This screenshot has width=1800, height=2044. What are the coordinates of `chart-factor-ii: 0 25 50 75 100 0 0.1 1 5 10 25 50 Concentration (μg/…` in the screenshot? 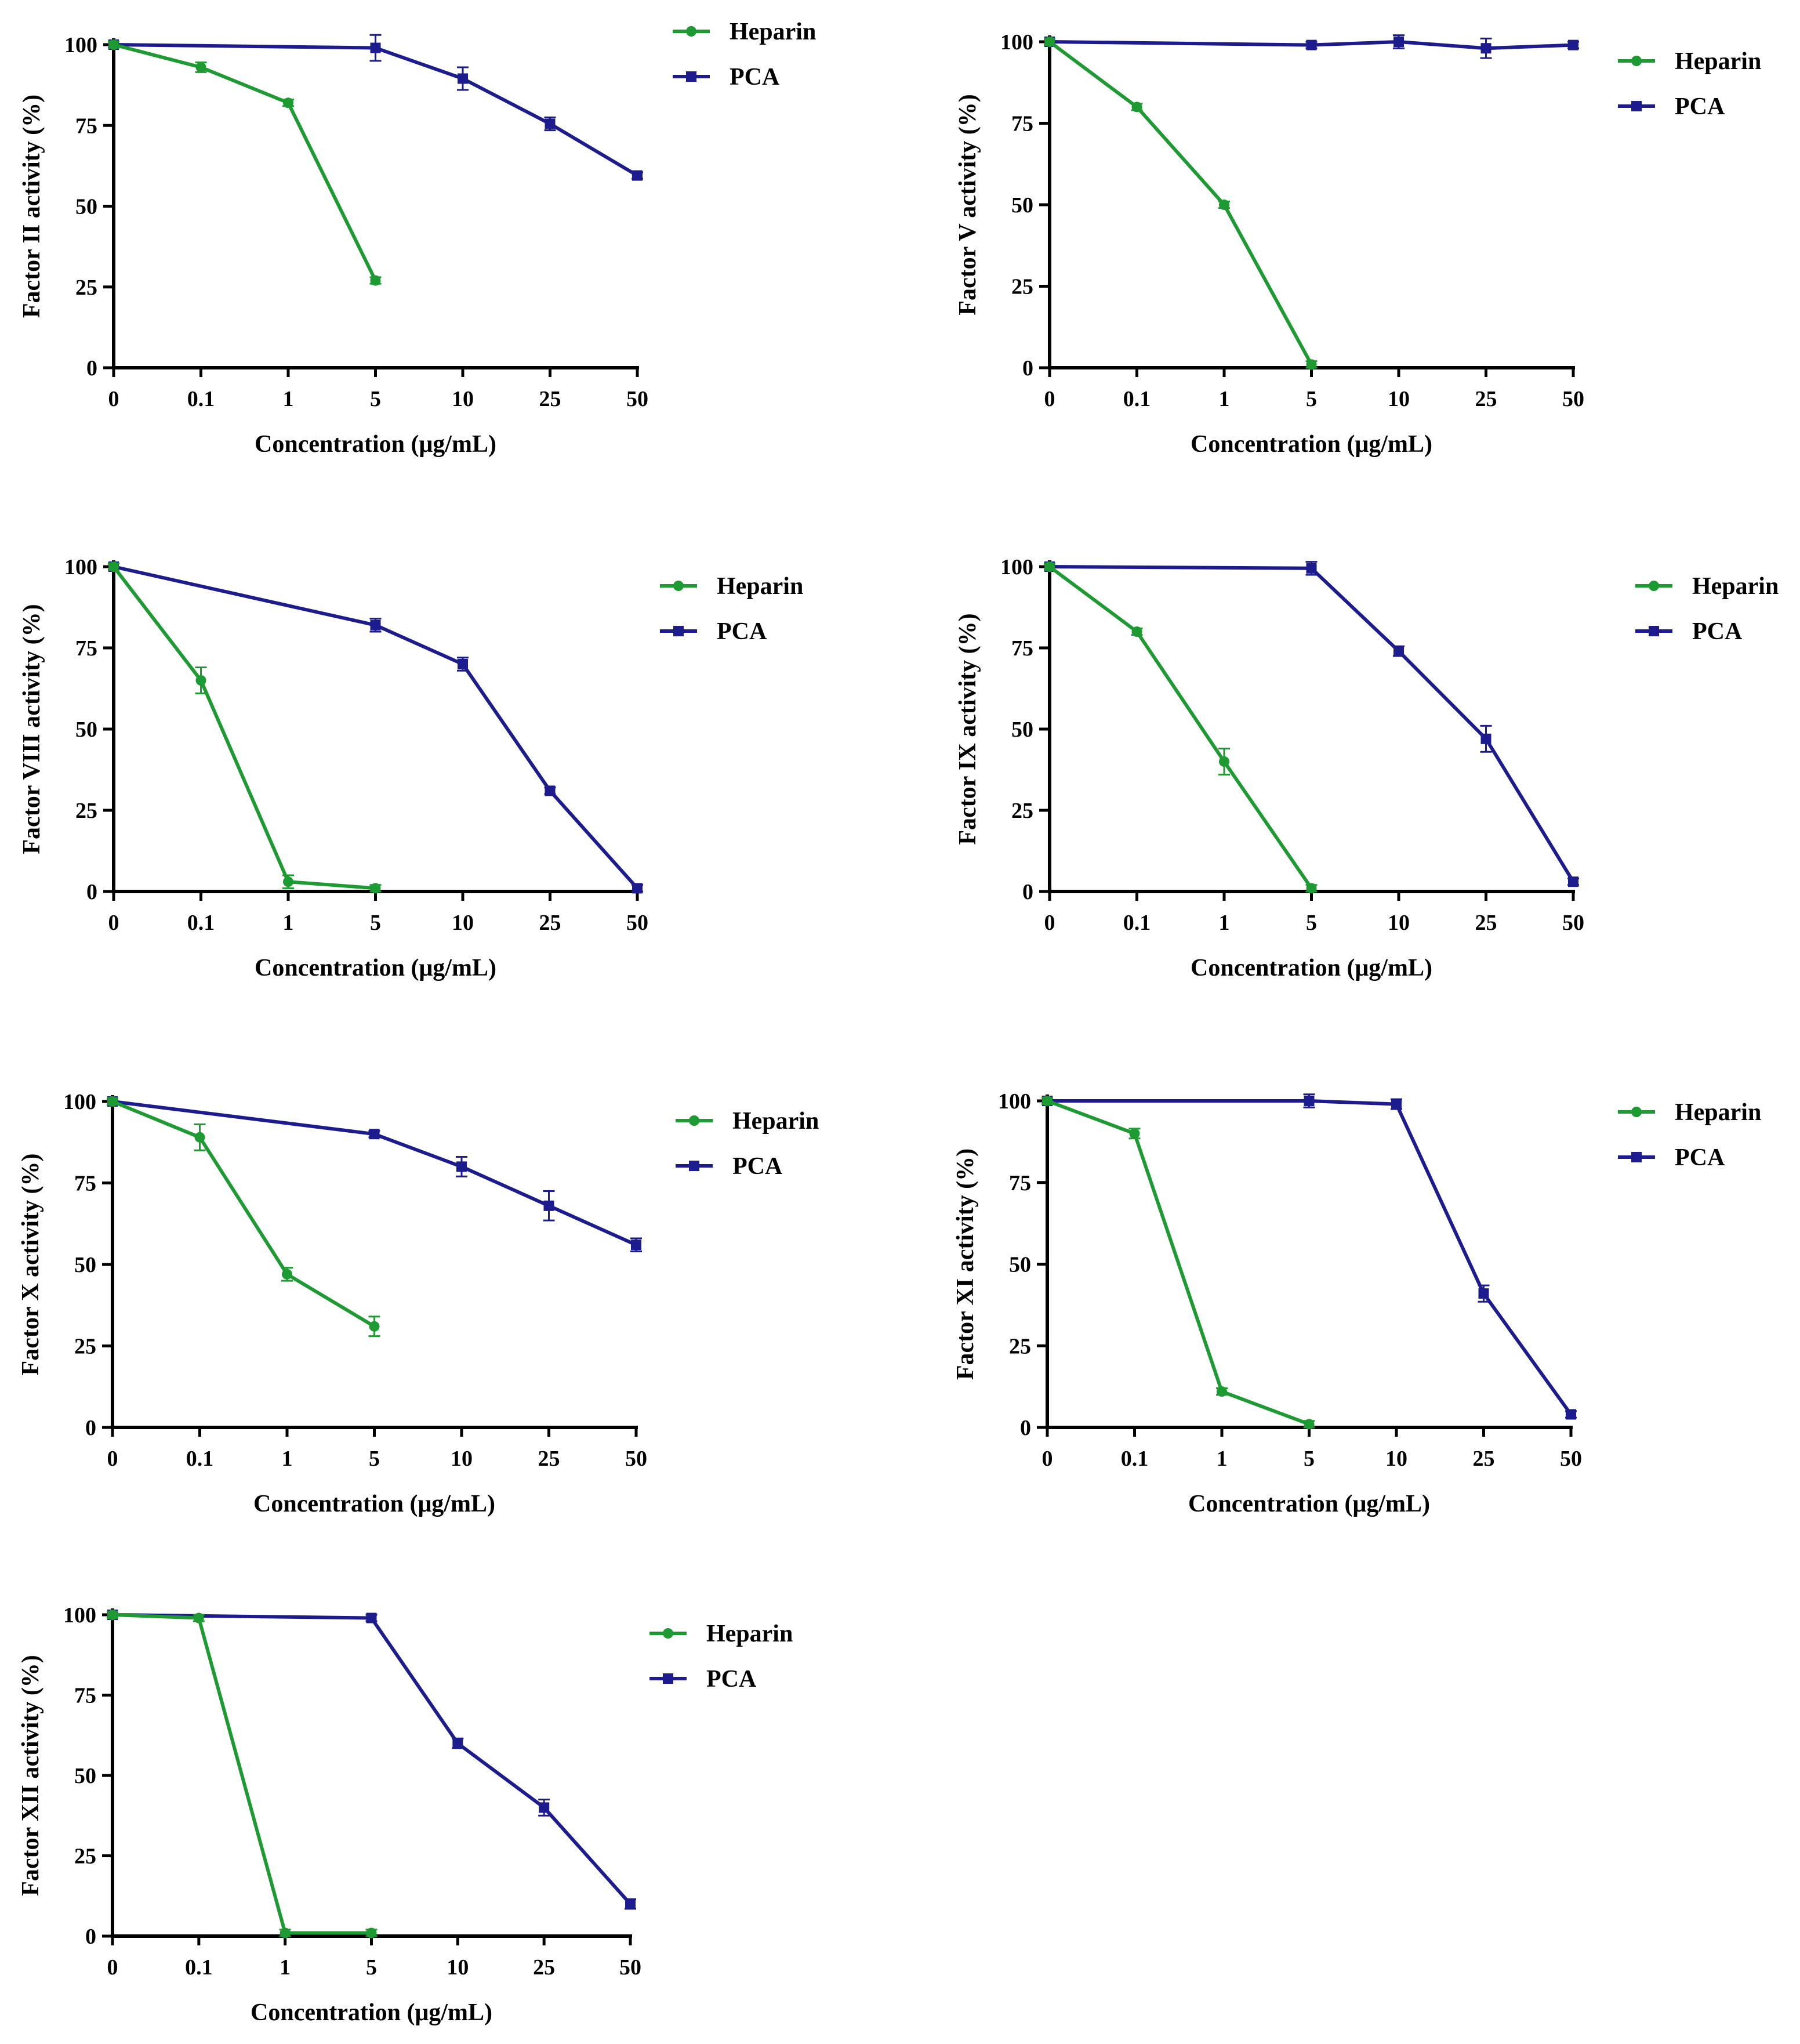 It's located at (417, 238).